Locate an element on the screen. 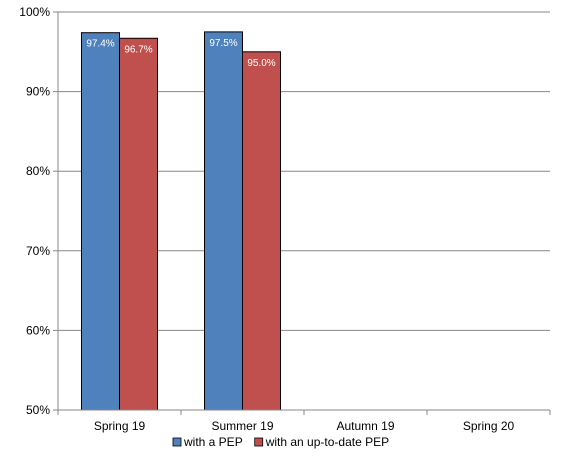 The image size is (562, 463). x-tick-label: Spring 20 is located at coordinates (489, 426).